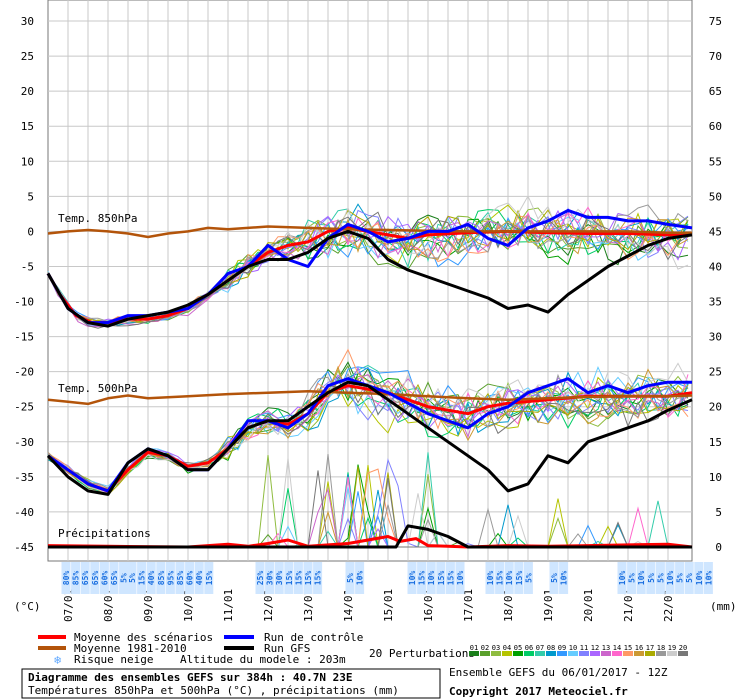  I want to click on right-tick-label: 30, so click(715, 337).